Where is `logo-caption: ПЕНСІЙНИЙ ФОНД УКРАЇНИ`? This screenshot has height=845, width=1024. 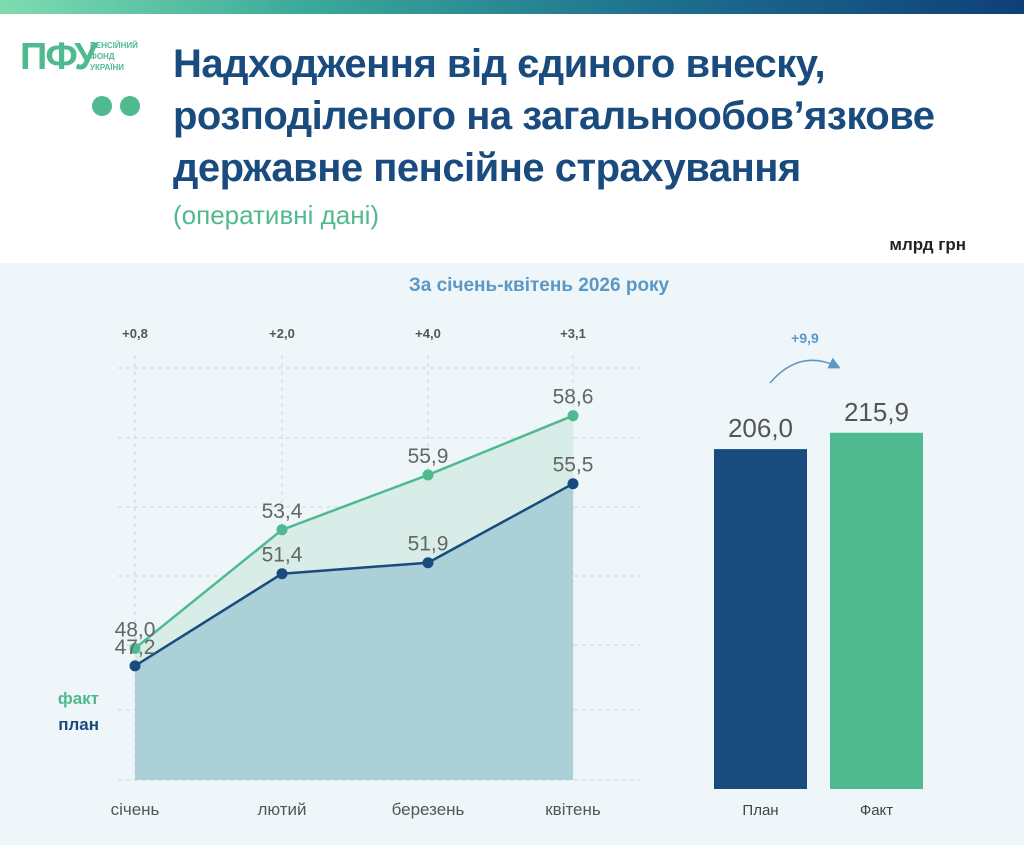 logo-caption: ПЕНСІЙНИЙ ФОНД УКРАЇНИ is located at coordinates (130, 56).